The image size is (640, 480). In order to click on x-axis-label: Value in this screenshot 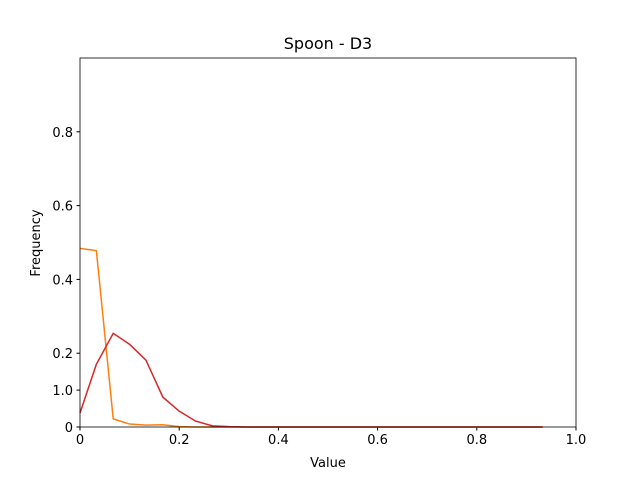, I will do `click(328, 463)`.